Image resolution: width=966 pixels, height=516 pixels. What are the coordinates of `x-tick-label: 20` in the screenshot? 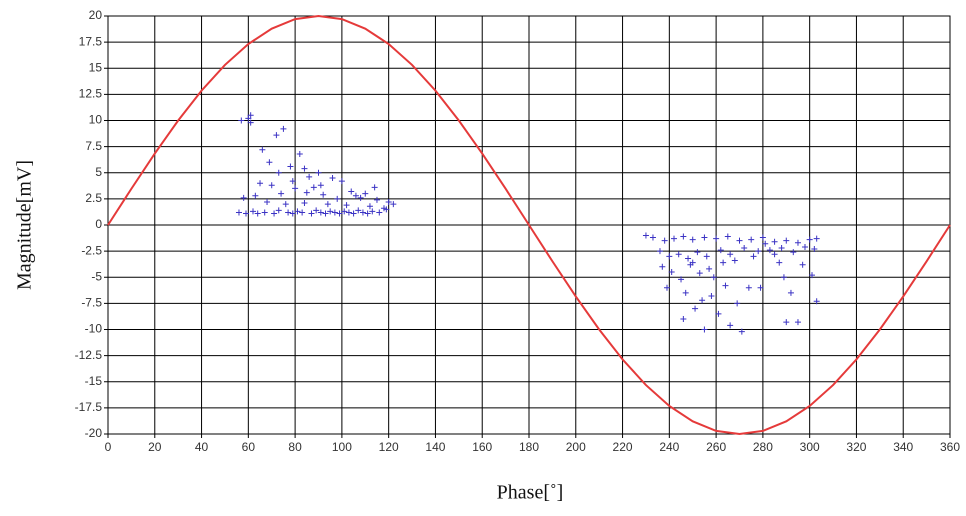 It's located at (155, 447).